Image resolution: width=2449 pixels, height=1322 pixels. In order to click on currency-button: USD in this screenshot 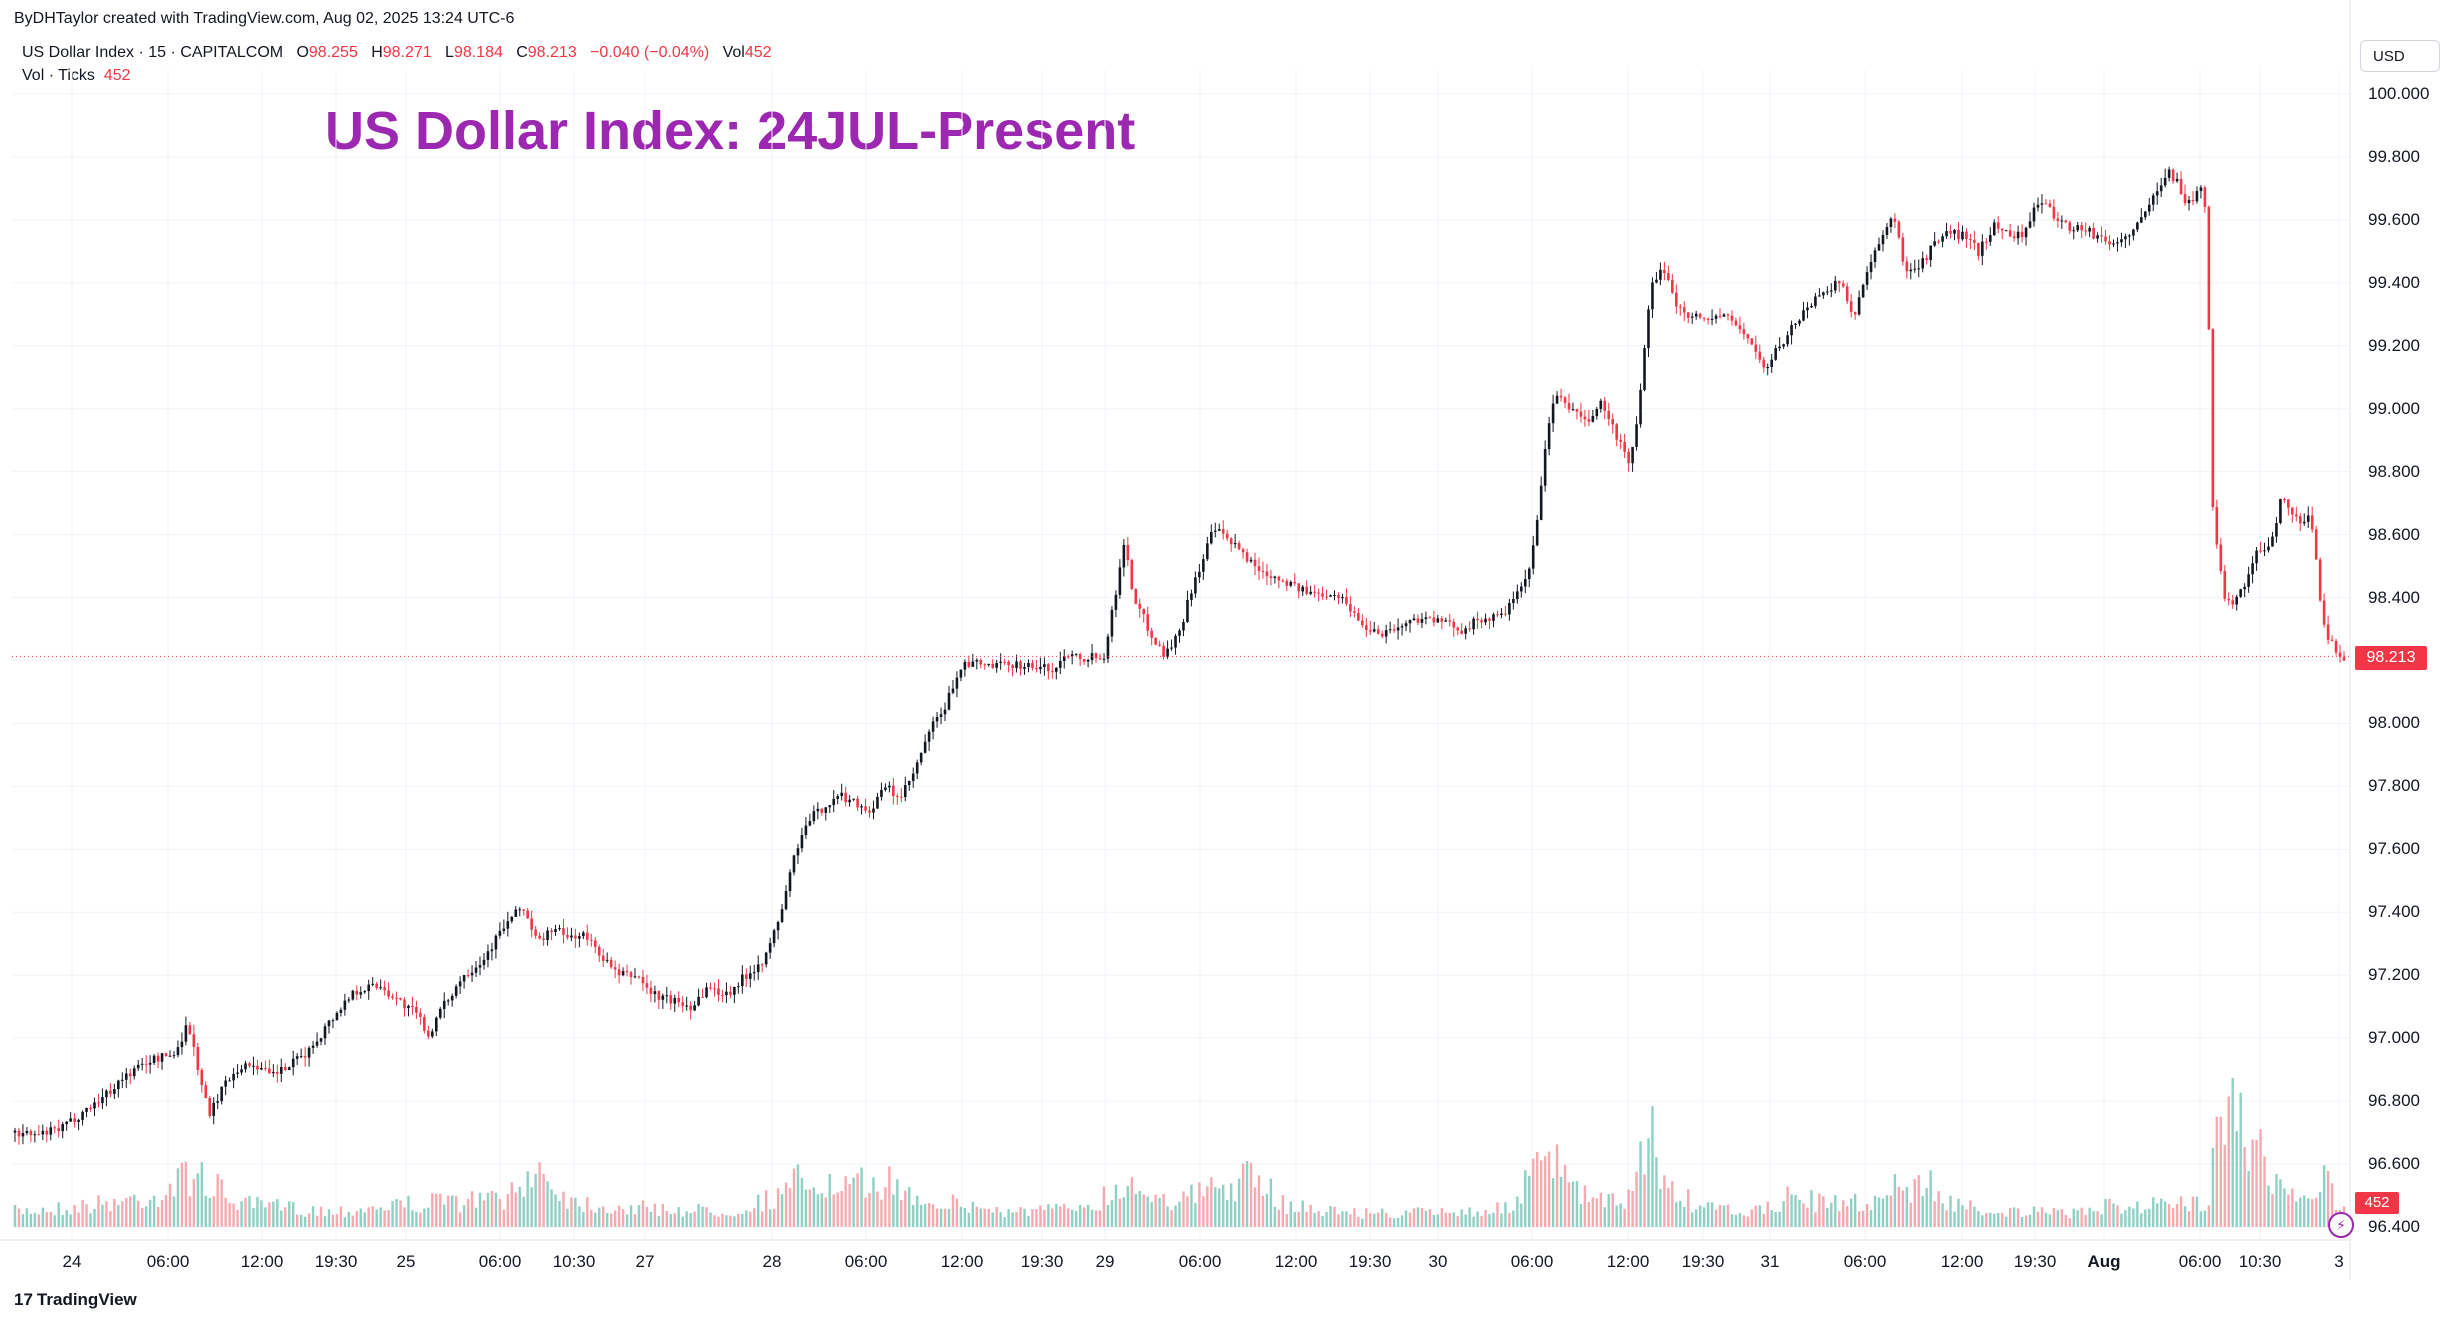, I will do `click(2400, 56)`.